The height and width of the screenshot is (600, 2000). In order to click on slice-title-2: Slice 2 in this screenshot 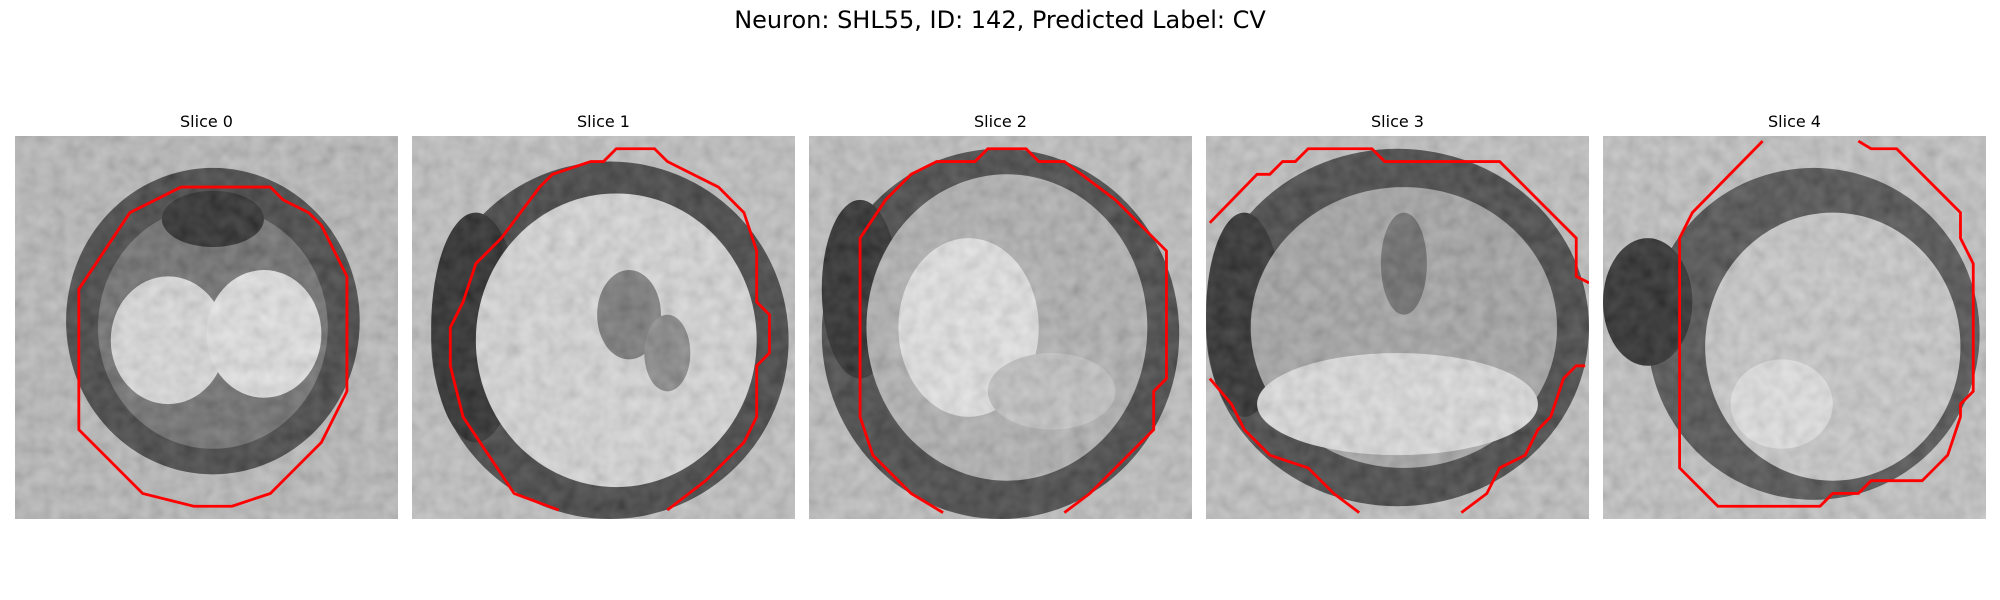, I will do `click(1000, 121)`.